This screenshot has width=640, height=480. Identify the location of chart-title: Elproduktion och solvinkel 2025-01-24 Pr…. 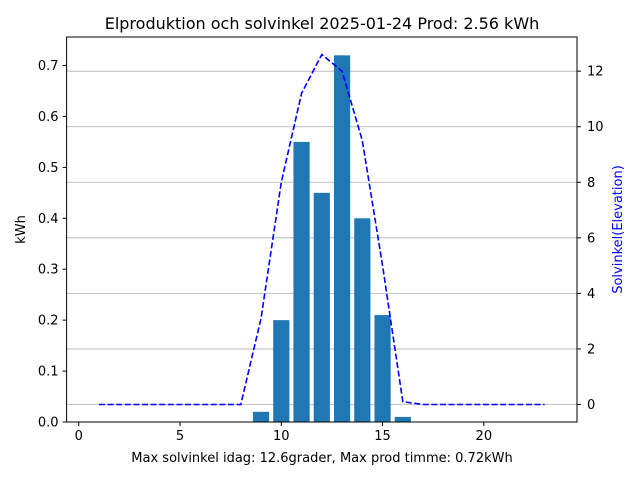
(322, 23).